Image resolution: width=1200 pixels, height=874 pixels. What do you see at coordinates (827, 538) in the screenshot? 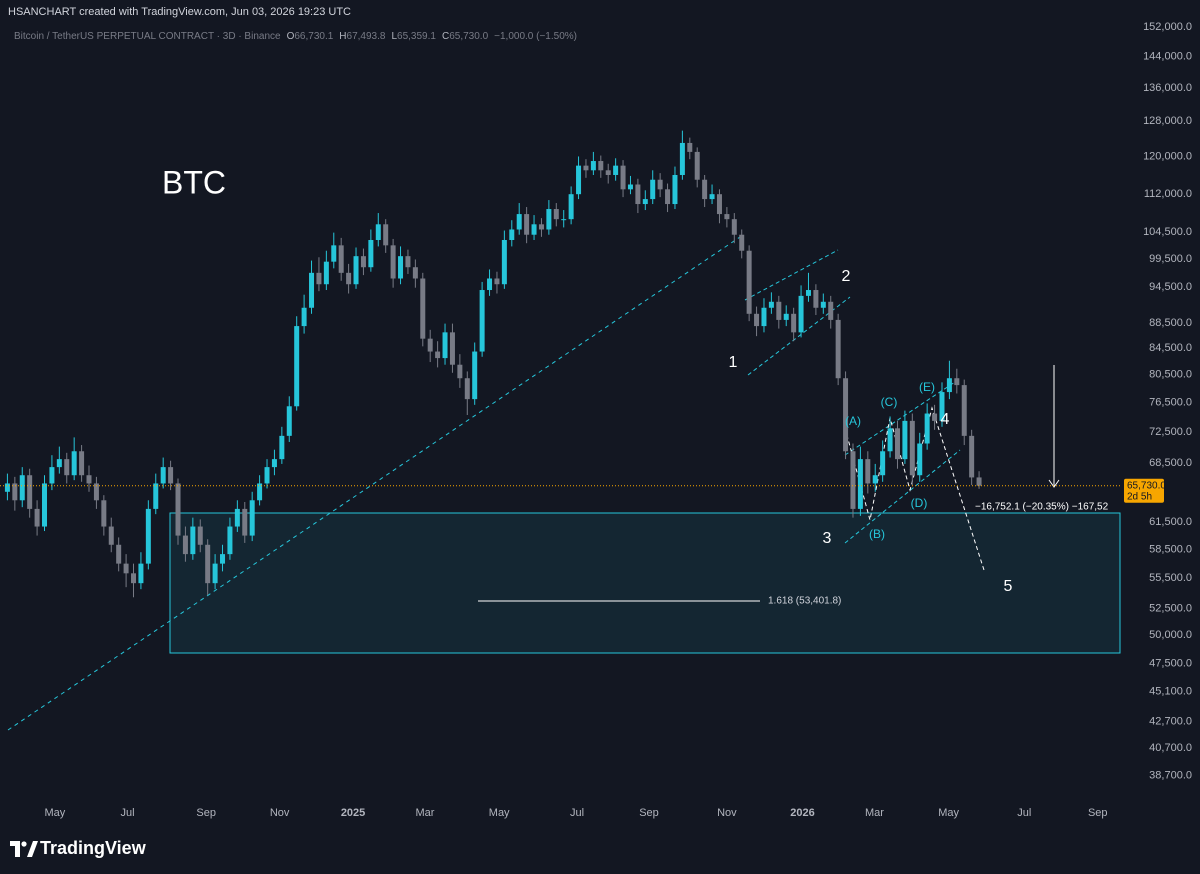
I see `wave-label: 3` at bounding box center [827, 538].